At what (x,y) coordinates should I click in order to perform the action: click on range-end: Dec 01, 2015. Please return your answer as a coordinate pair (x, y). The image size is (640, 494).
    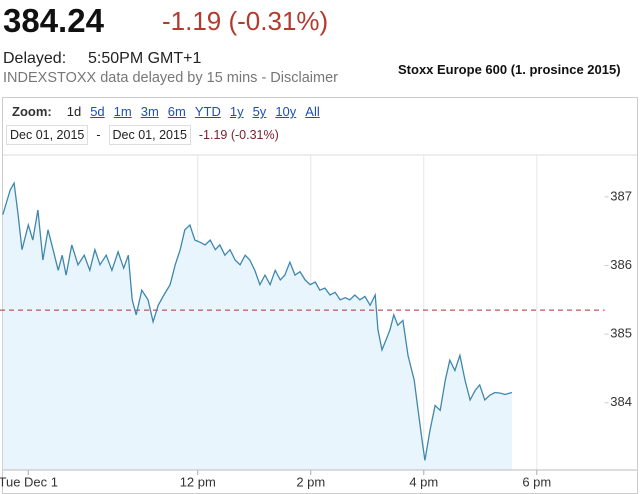
    Looking at the image, I should click on (149, 135).